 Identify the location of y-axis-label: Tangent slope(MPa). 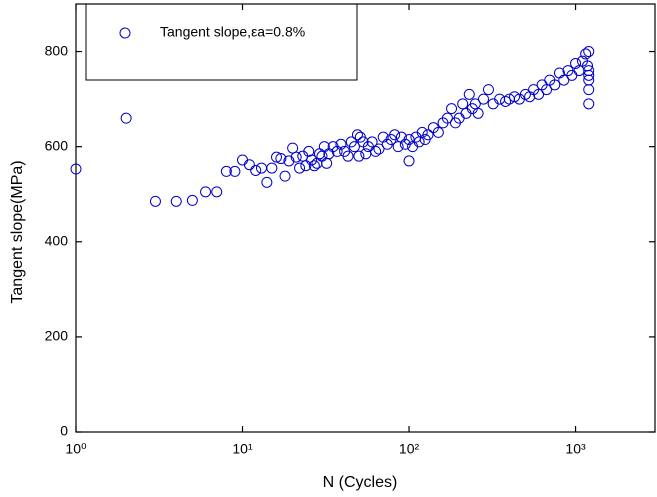
(17, 231).